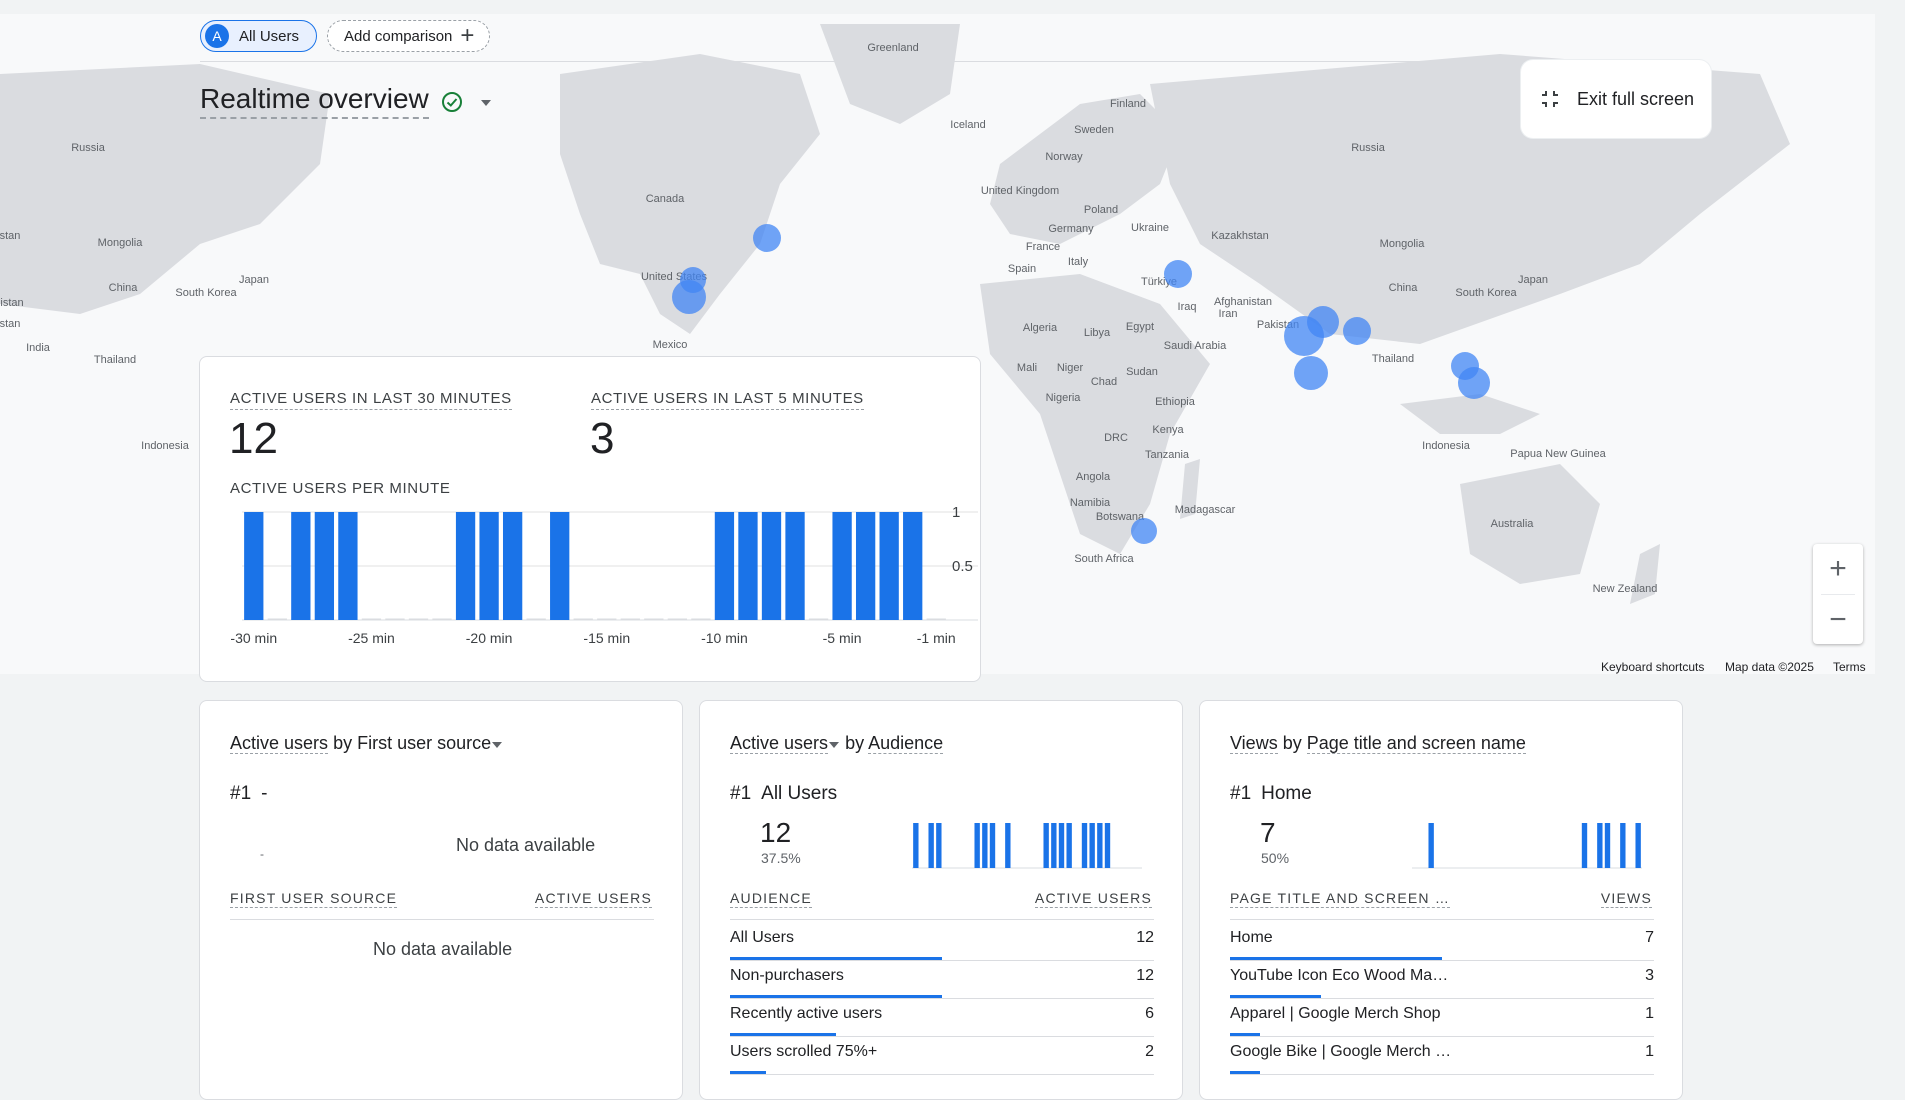 The width and height of the screenshot is (1905, 1100). What do you see at coordinates (1063, 398) in the screenshot?
I see `map-country-label: Nigeria` at bounding box center [1063, 398].